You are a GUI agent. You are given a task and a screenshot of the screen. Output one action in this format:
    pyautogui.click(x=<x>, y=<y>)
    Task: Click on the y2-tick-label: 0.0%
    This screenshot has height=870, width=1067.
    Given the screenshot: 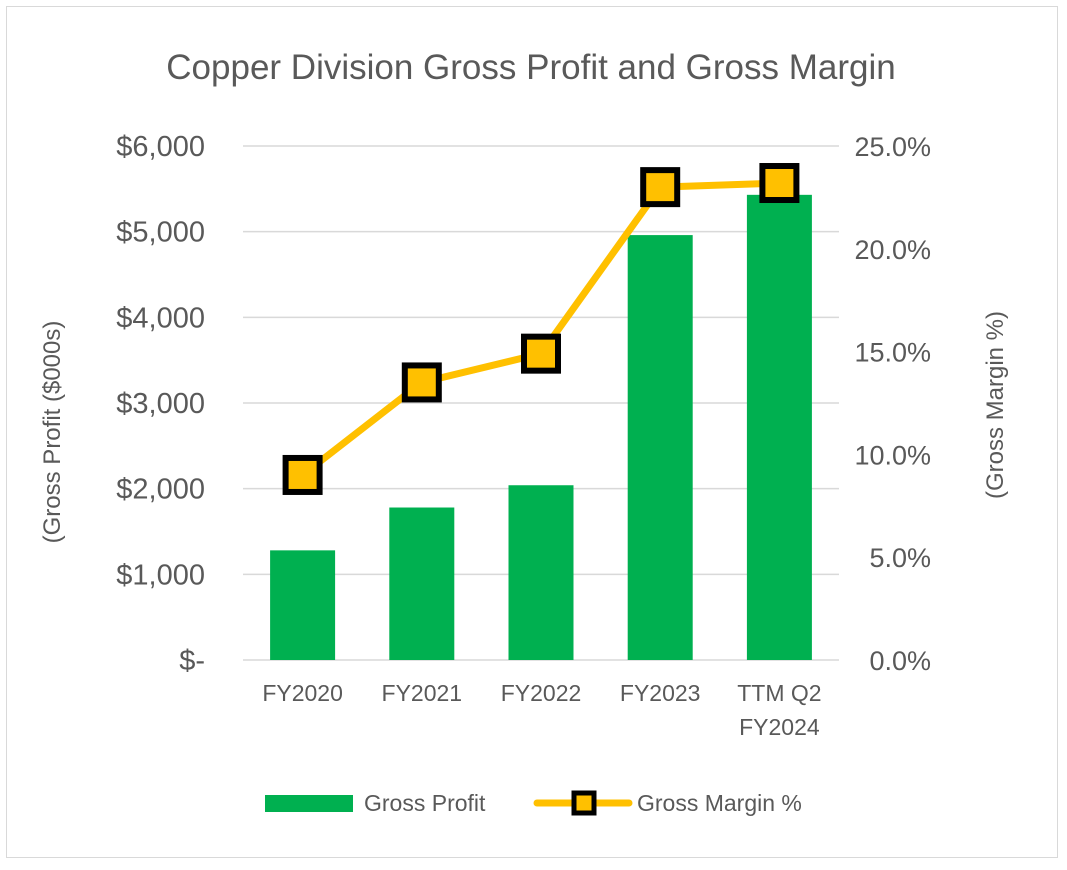 What is the action you would take?
    pyautogui.click(x=900, y=661)
    